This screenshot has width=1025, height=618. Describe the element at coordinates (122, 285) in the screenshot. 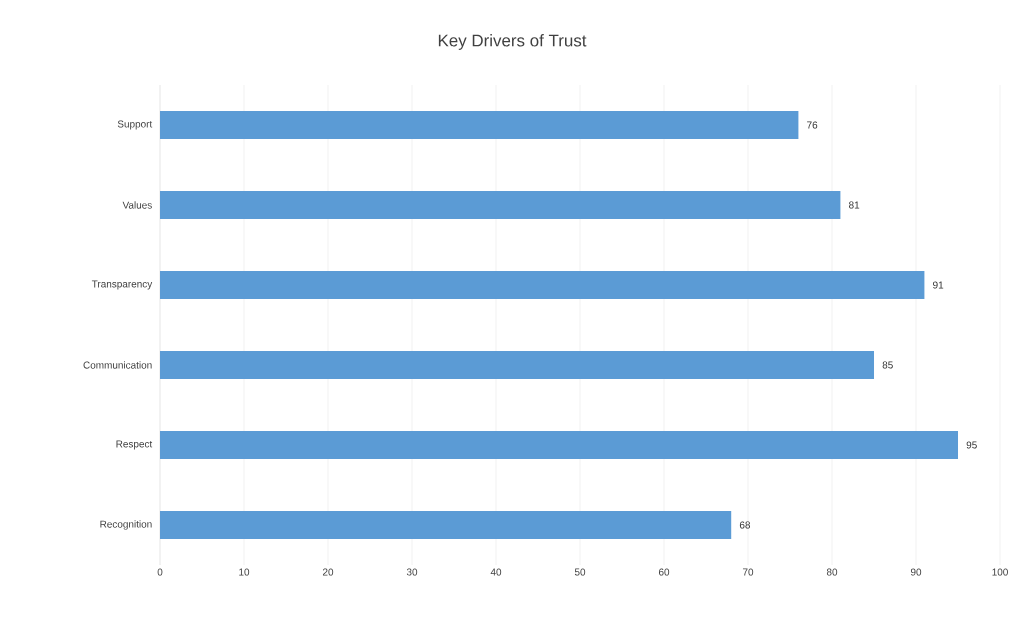

I see `y-tick-label: Transparency` at that location.